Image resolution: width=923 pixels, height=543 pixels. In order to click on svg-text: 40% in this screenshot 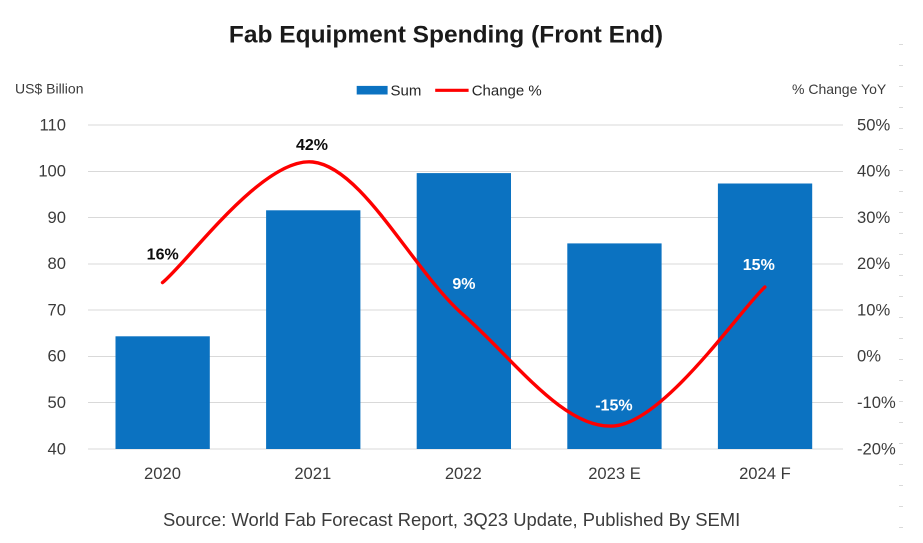, I will do `click(873, 171)`.